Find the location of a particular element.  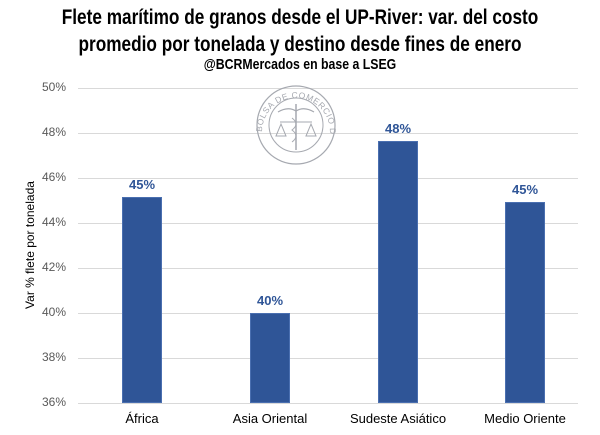

bar-medio-oriente is located at coordinates (525, 302).